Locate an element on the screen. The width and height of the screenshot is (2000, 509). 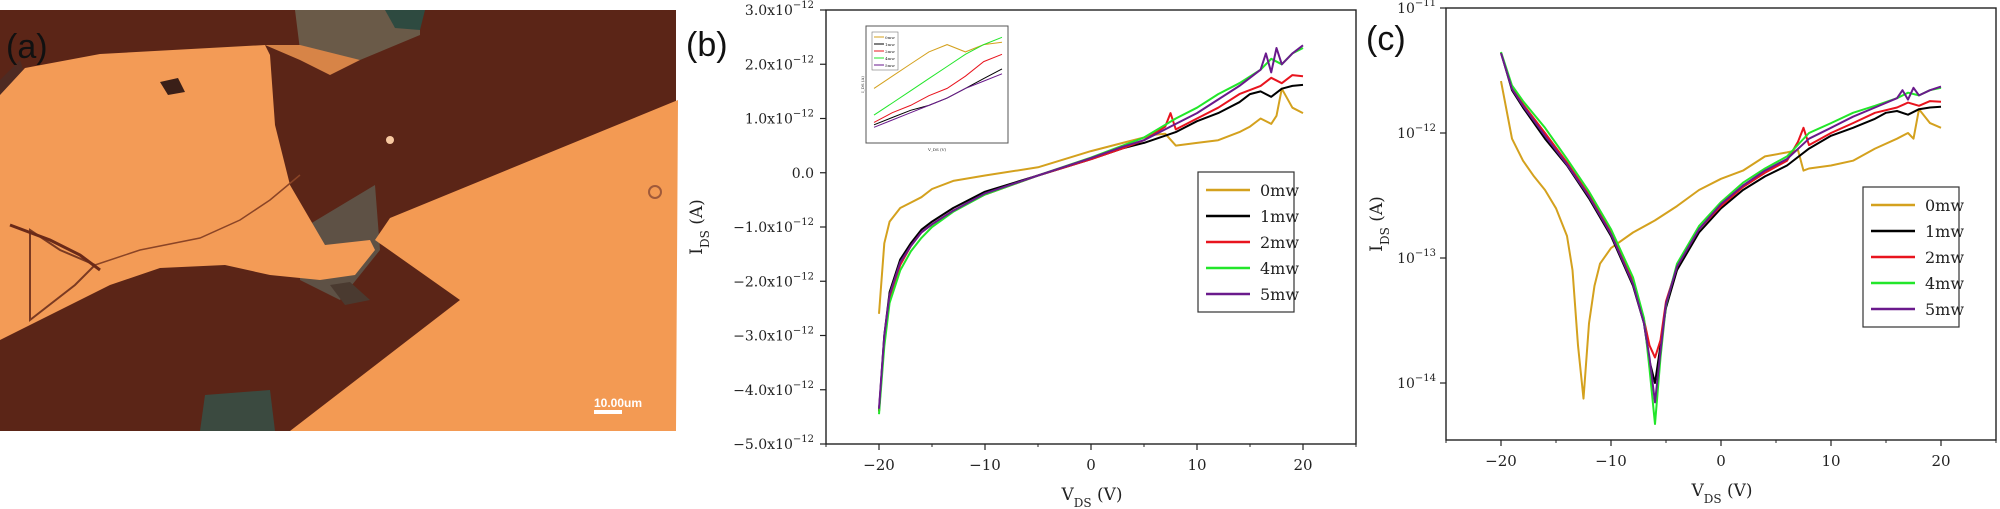
y-tick-label: 3.0x10⁻¹² is located at coordinates (779, 9).